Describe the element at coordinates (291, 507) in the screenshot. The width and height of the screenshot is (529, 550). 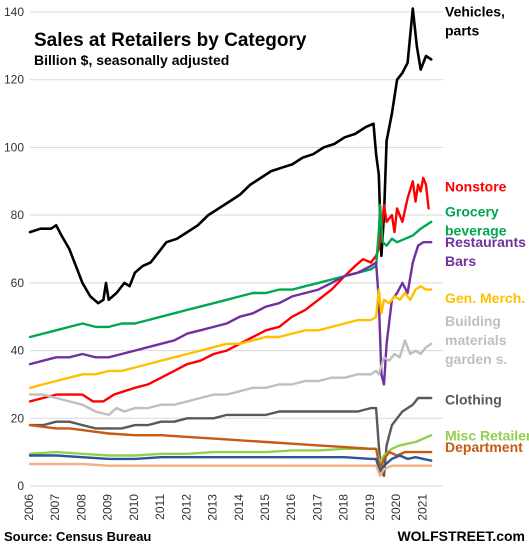
I see `x-tick-label: 2016` at that location.